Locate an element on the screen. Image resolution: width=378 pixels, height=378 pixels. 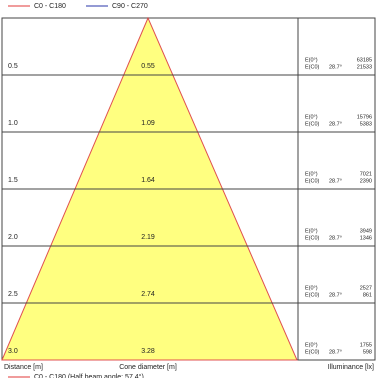
ec0-value: 861 is located at coordinates (367, 295).